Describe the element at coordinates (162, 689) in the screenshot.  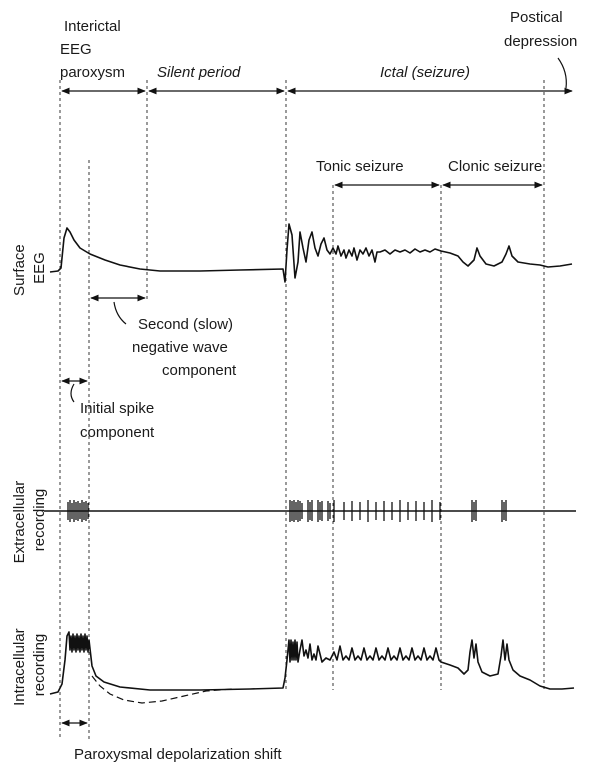
I see `intracellular-dashed-trace` at that location.